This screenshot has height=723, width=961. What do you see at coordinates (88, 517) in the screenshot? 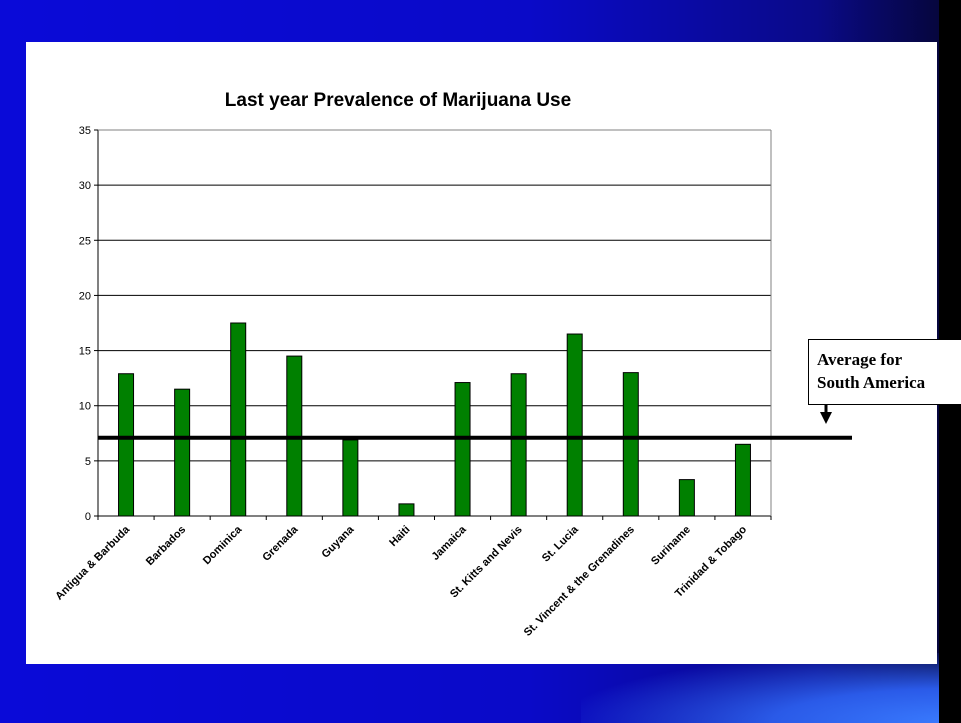
I see `y-tick-label: 0` at bounding box center [88, 517].